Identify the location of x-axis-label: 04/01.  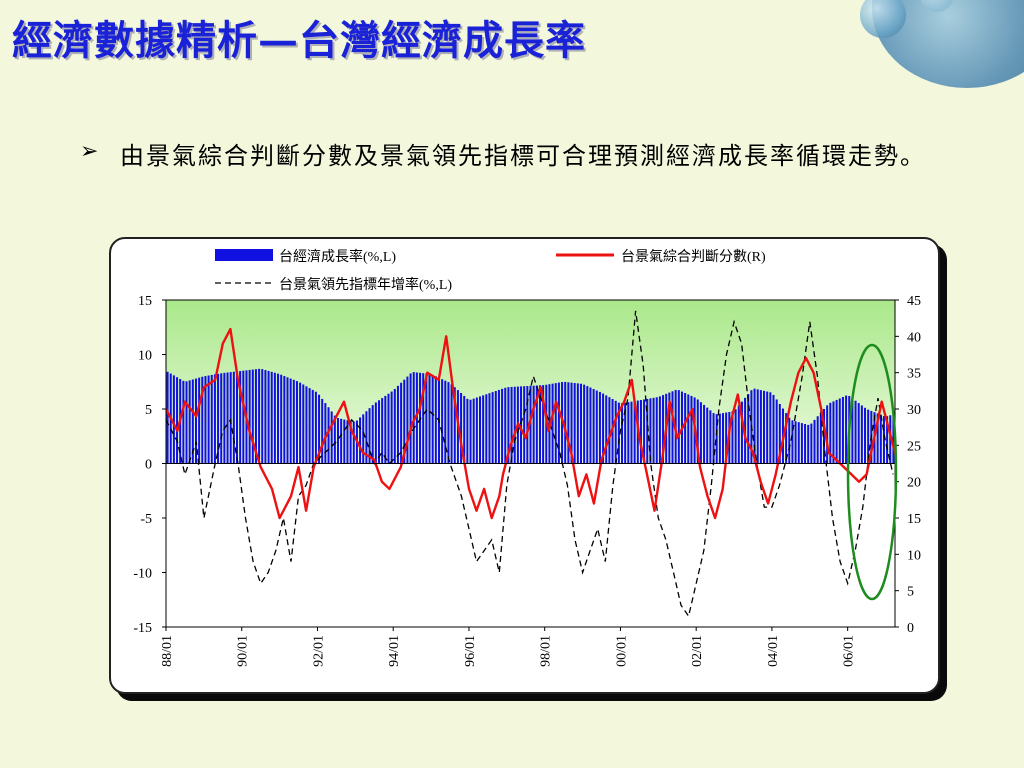
(773, 651).